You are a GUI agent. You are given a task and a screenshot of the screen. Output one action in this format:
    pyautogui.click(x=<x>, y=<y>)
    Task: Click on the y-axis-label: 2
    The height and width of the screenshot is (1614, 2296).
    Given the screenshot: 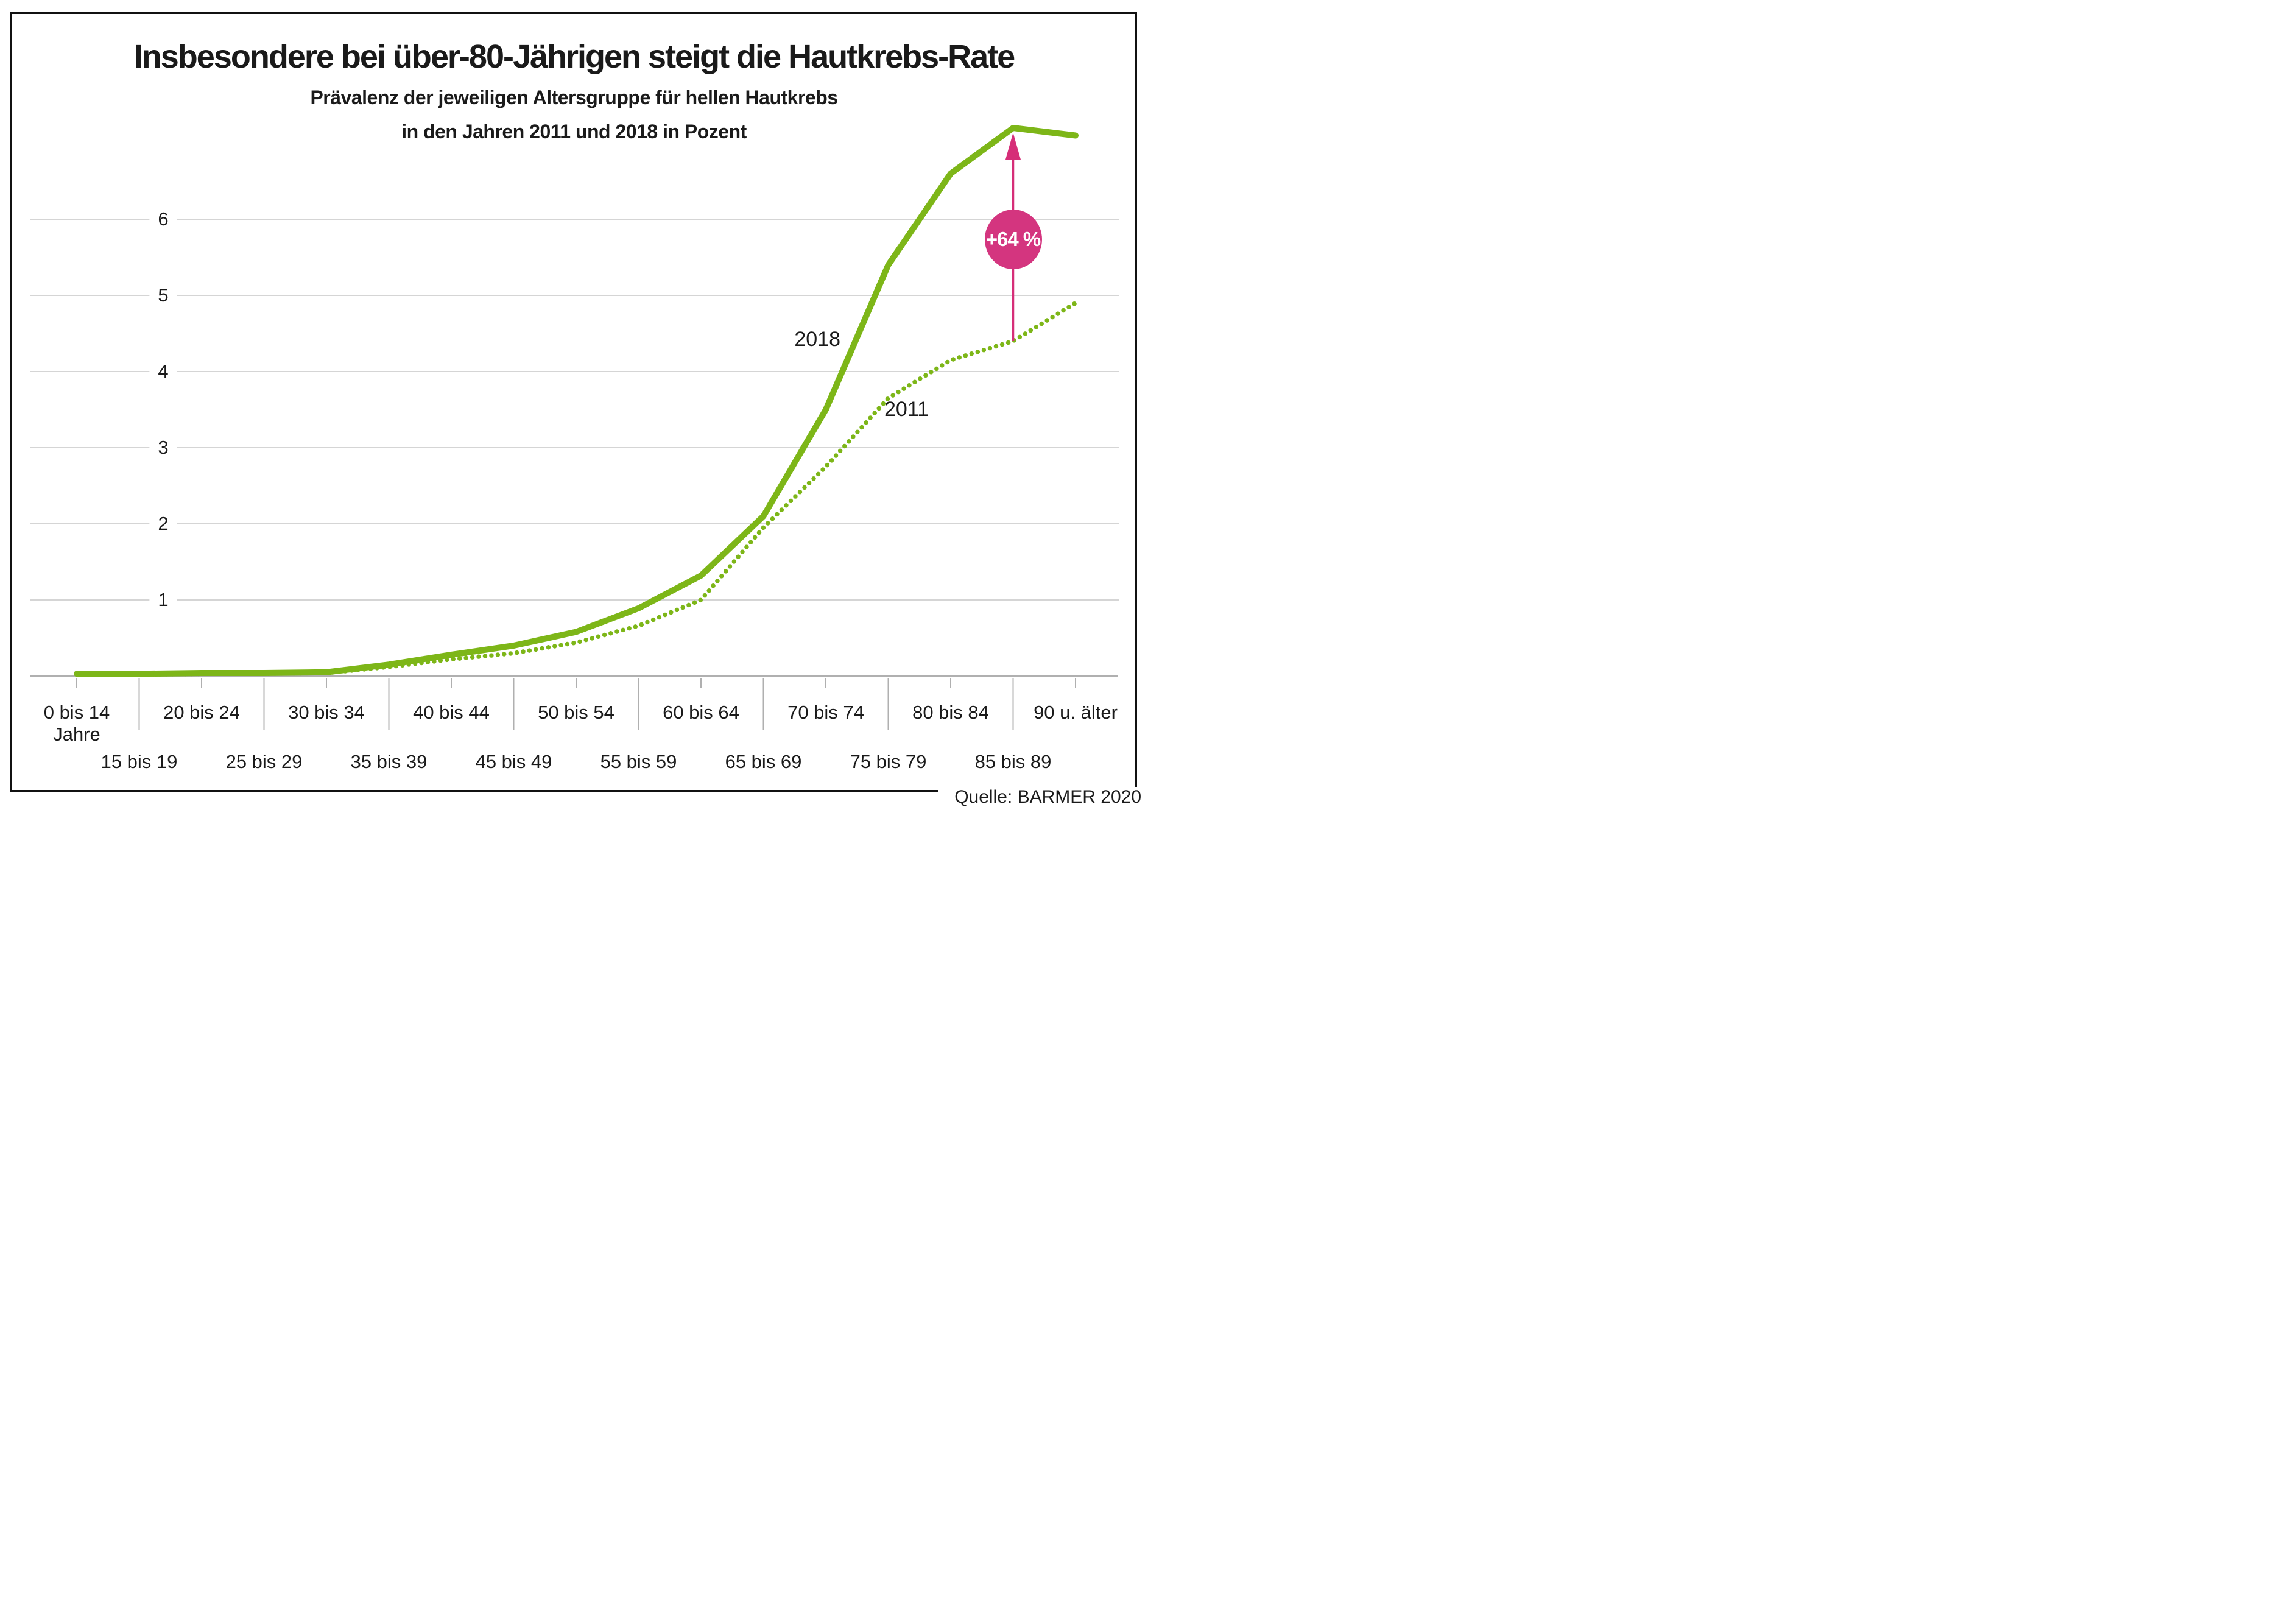 What is the action you would take?
    pyautogui.click(x=163, y=523)
    